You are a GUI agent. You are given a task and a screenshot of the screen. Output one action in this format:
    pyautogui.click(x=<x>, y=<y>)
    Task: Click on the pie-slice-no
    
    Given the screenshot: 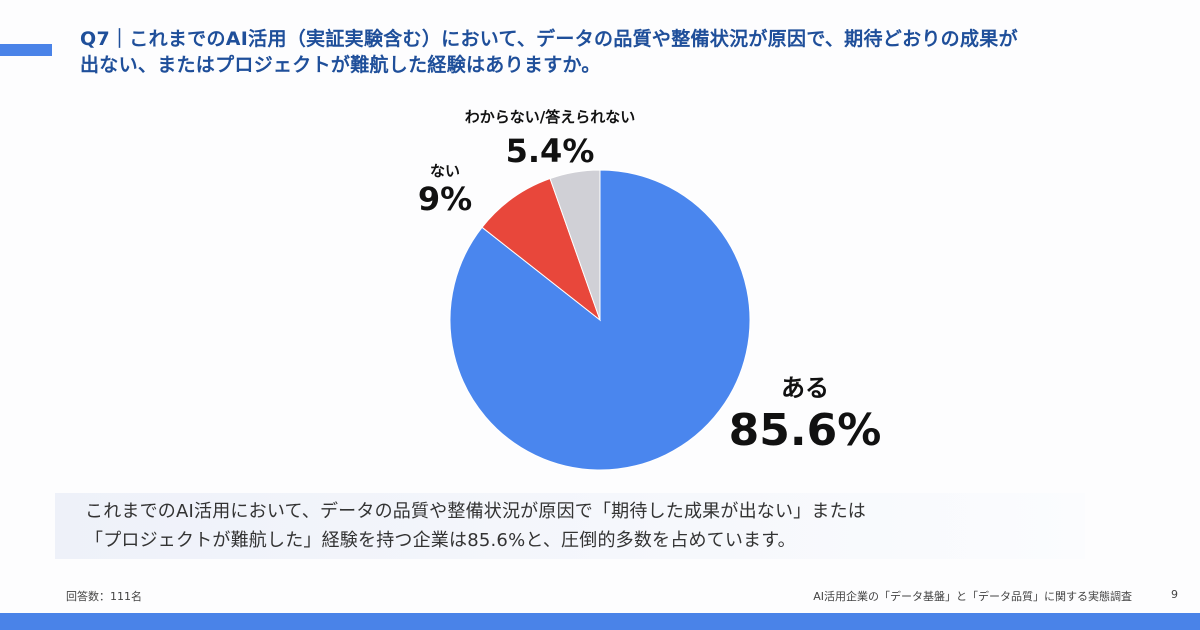 What is the action you would take?
    pyautogui.click(x=541, y=249)
    